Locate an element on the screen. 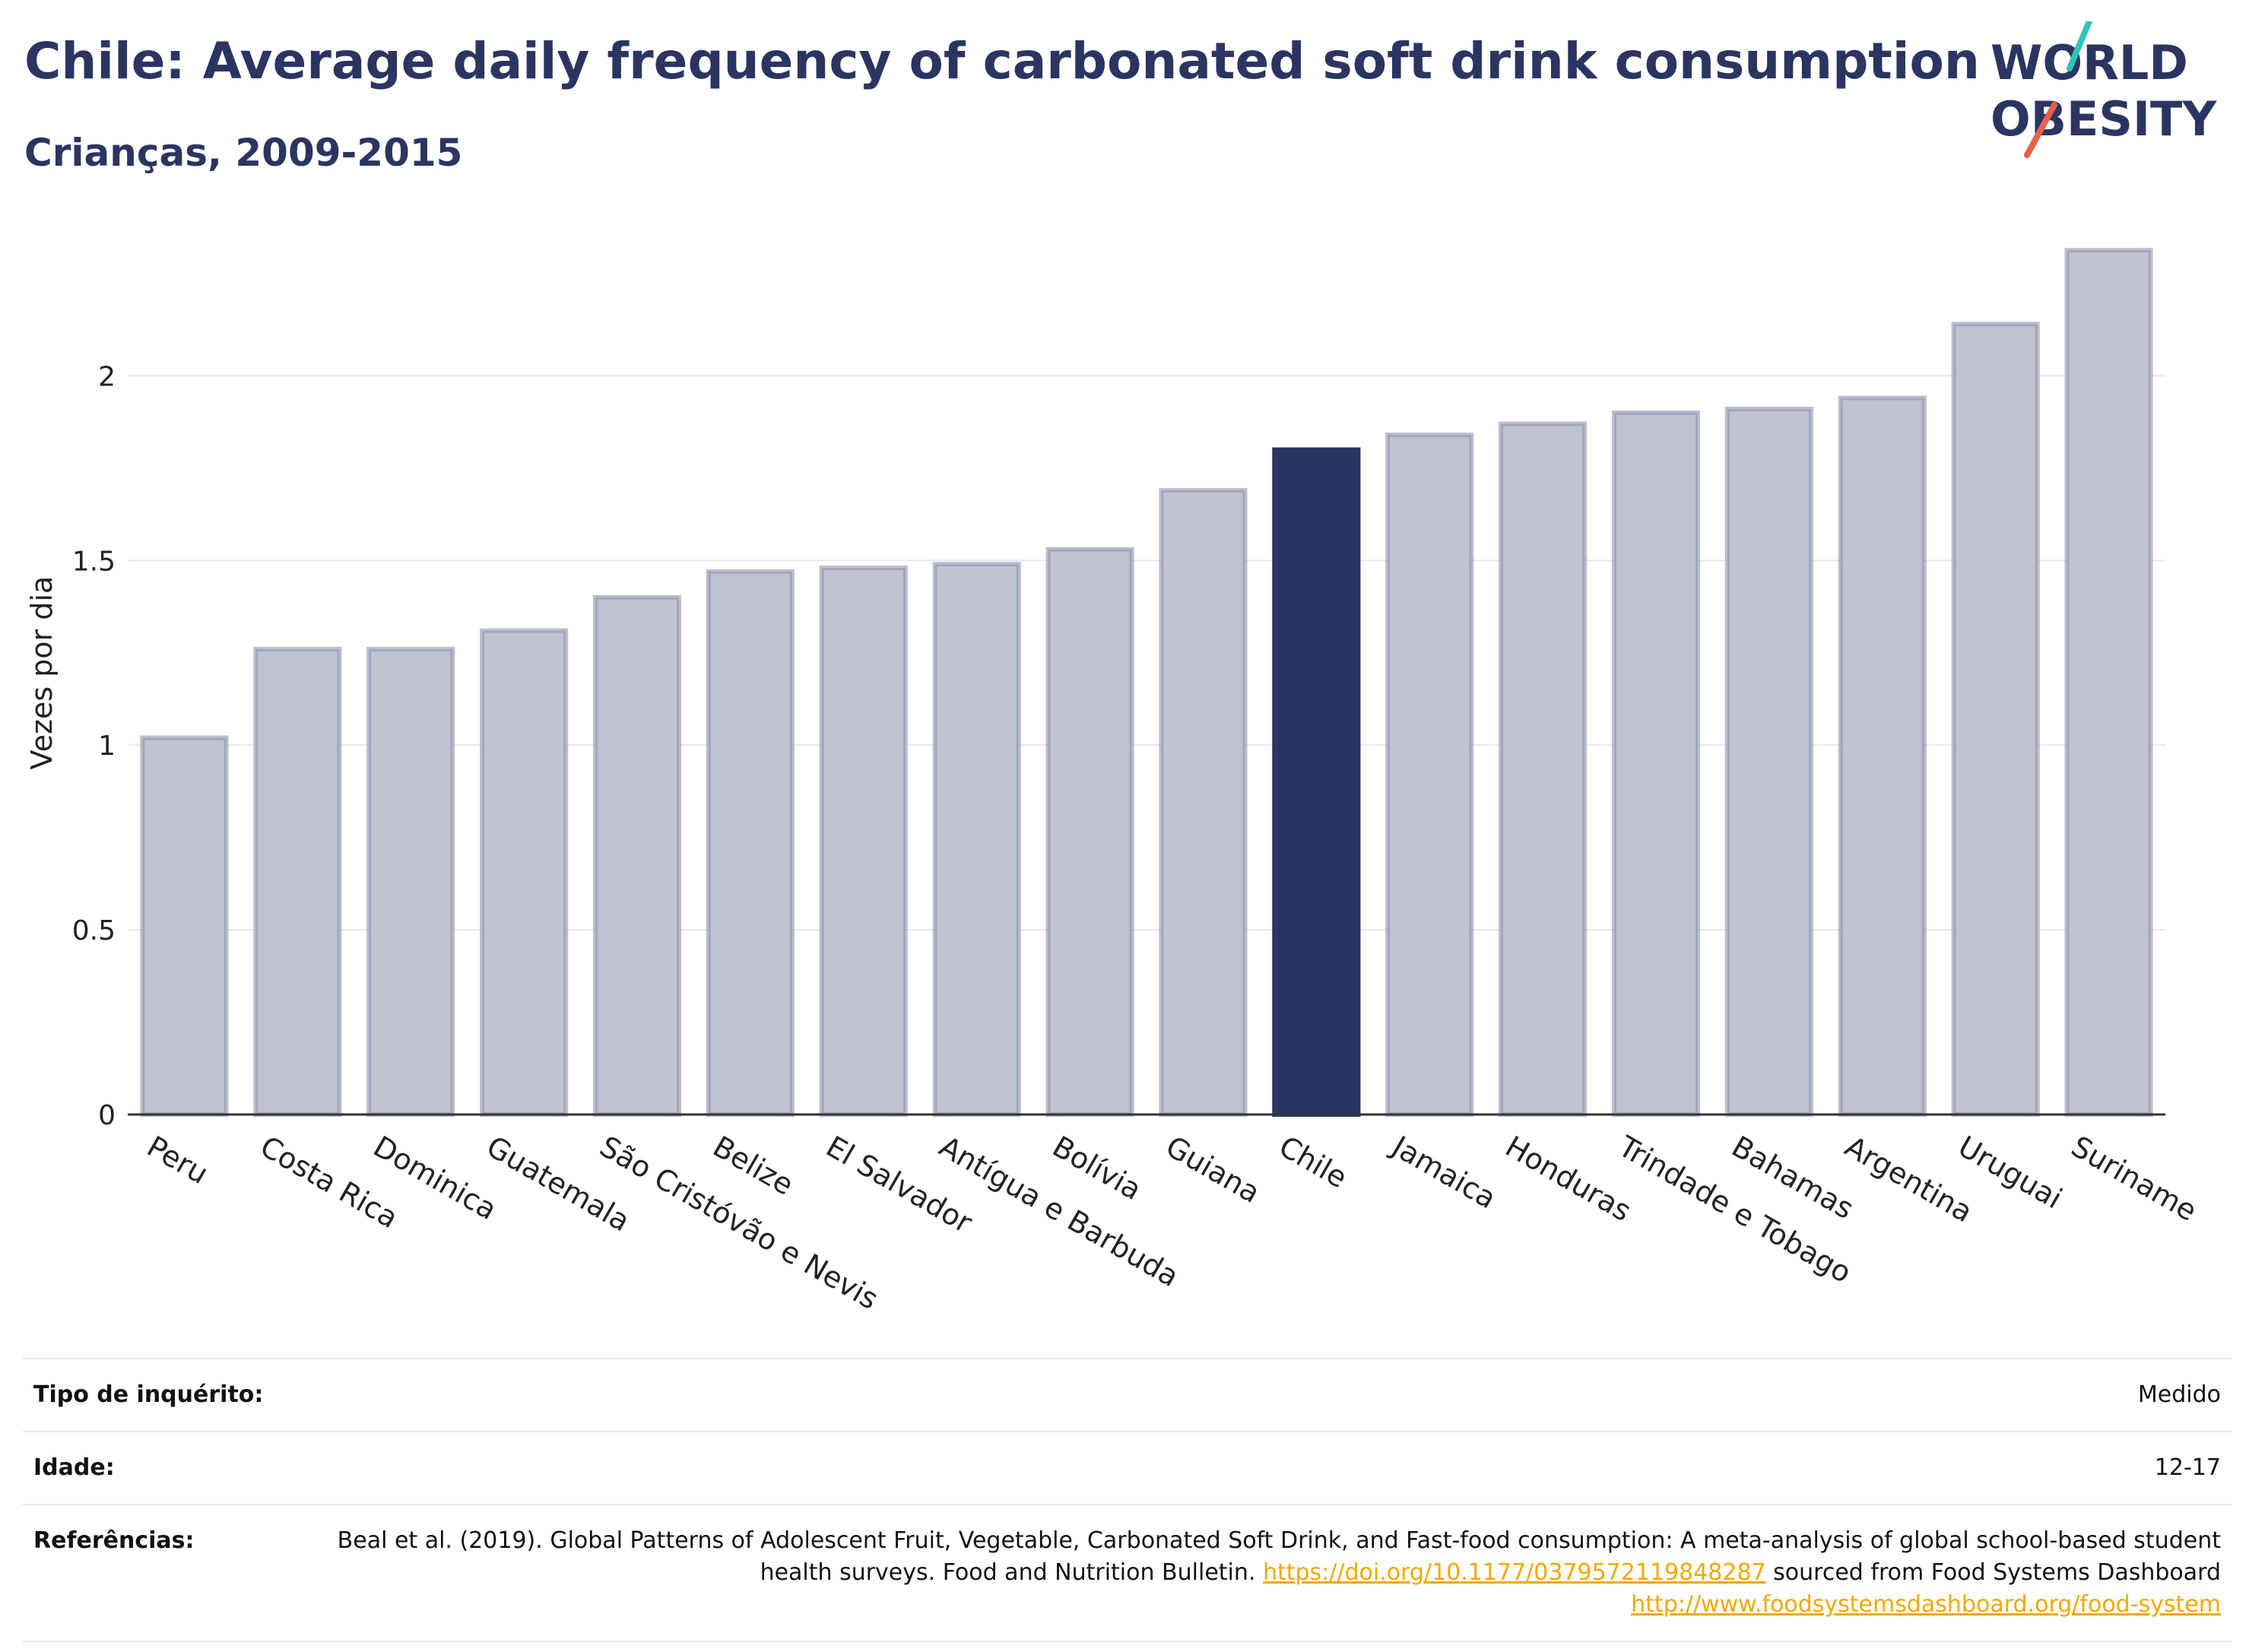 The height and width of the screenshot is (1652, 2249). bar-costa-rica is located at coordinates (297, 881).